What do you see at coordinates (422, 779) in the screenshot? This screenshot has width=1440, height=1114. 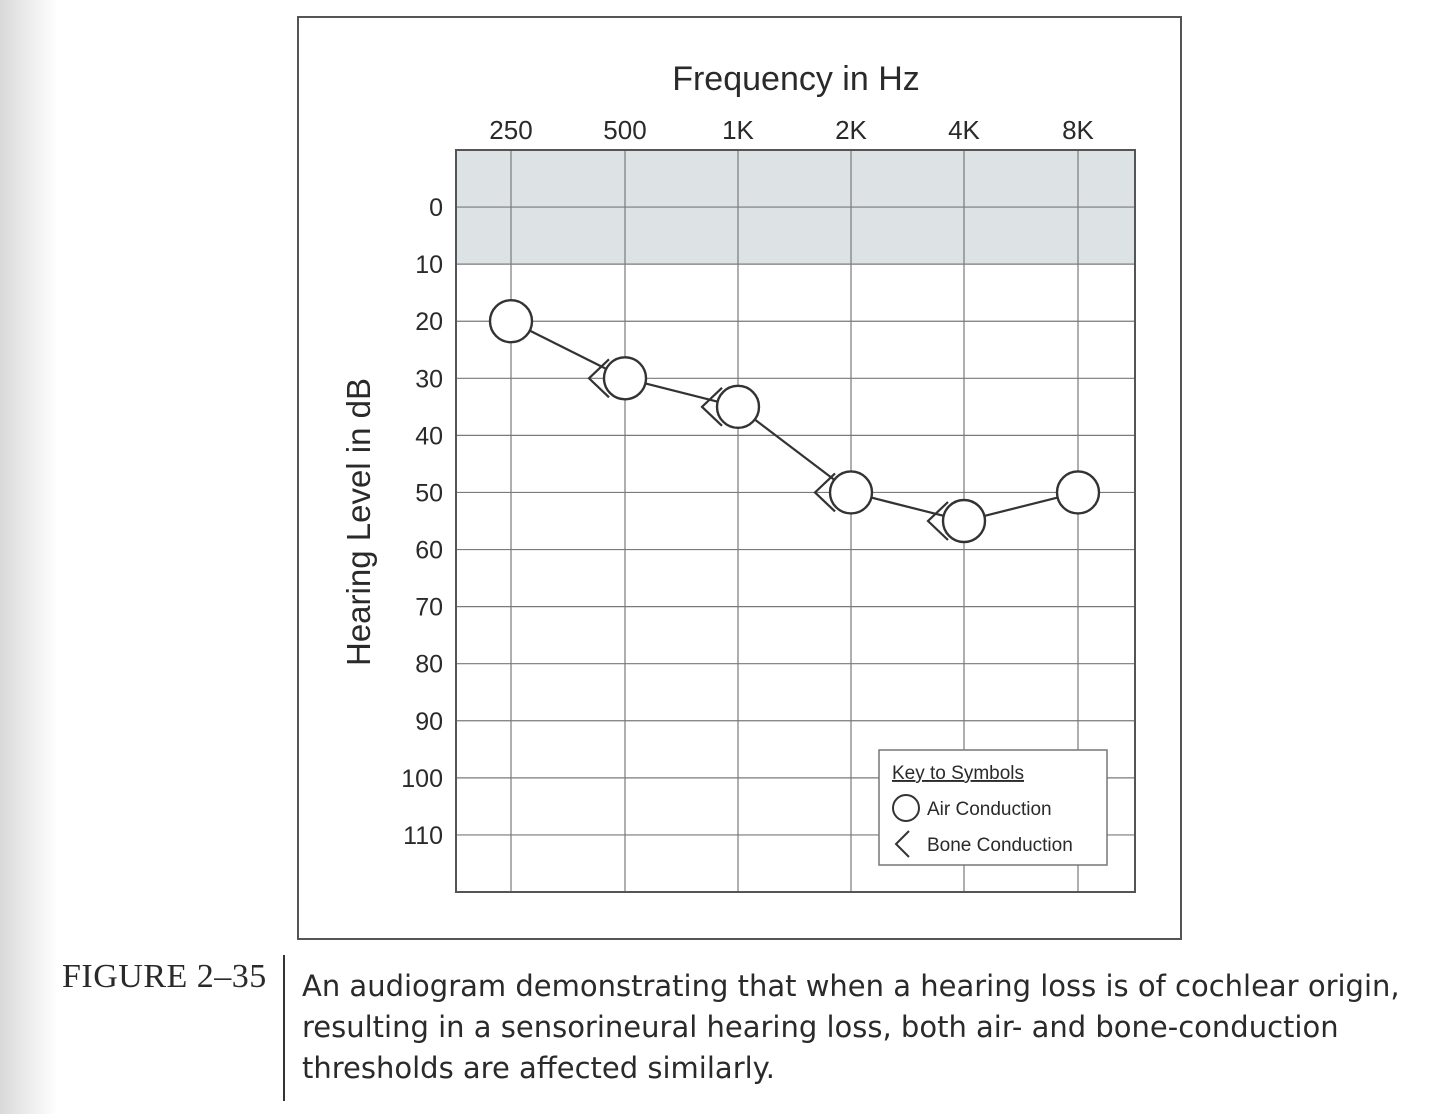 I see `y-tick-label: 100` at bounding box center [422, 779].